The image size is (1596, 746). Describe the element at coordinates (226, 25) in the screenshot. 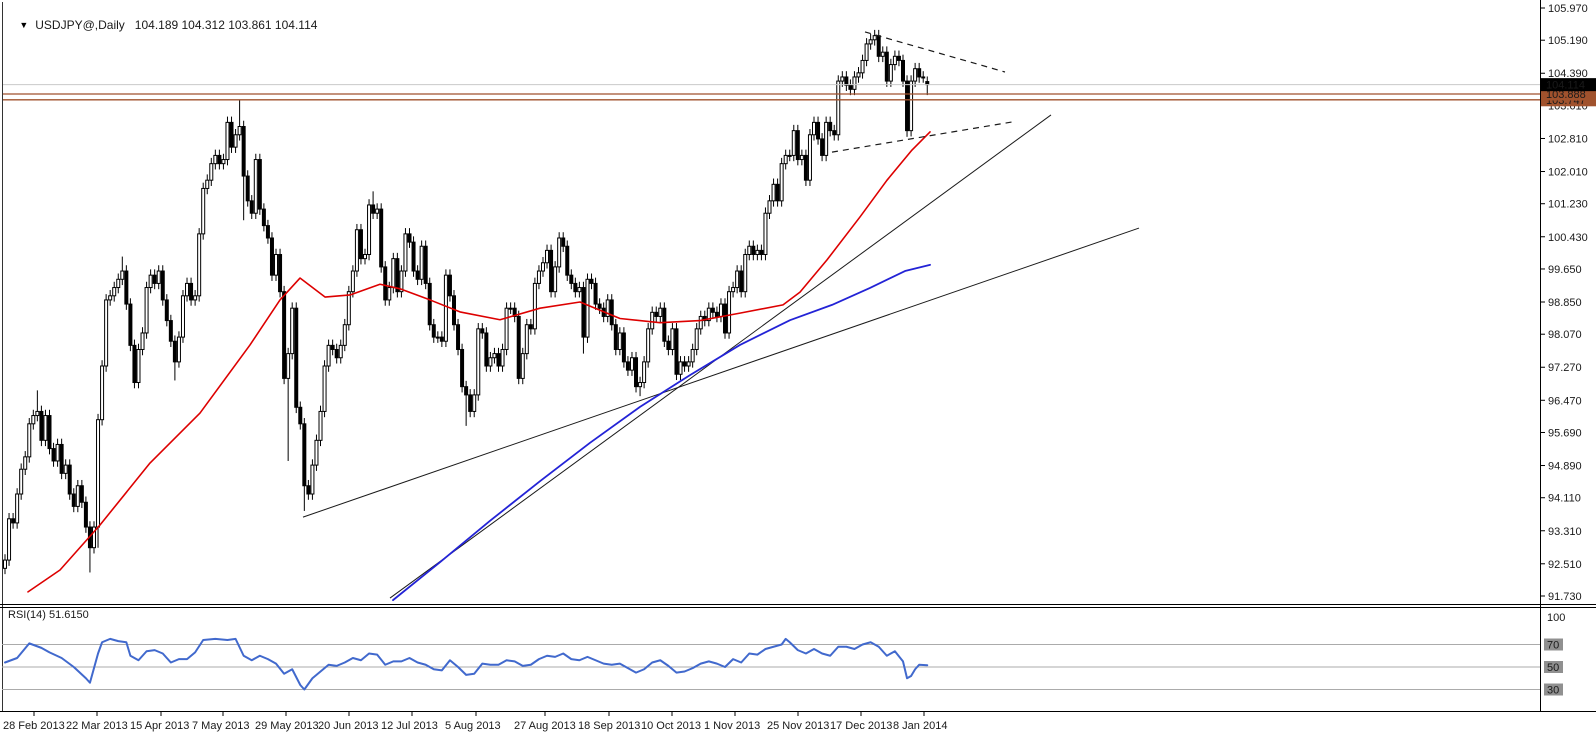

I see `chart-ohlc-quote: 104.189 104.312 103.861 104.114` at that location.